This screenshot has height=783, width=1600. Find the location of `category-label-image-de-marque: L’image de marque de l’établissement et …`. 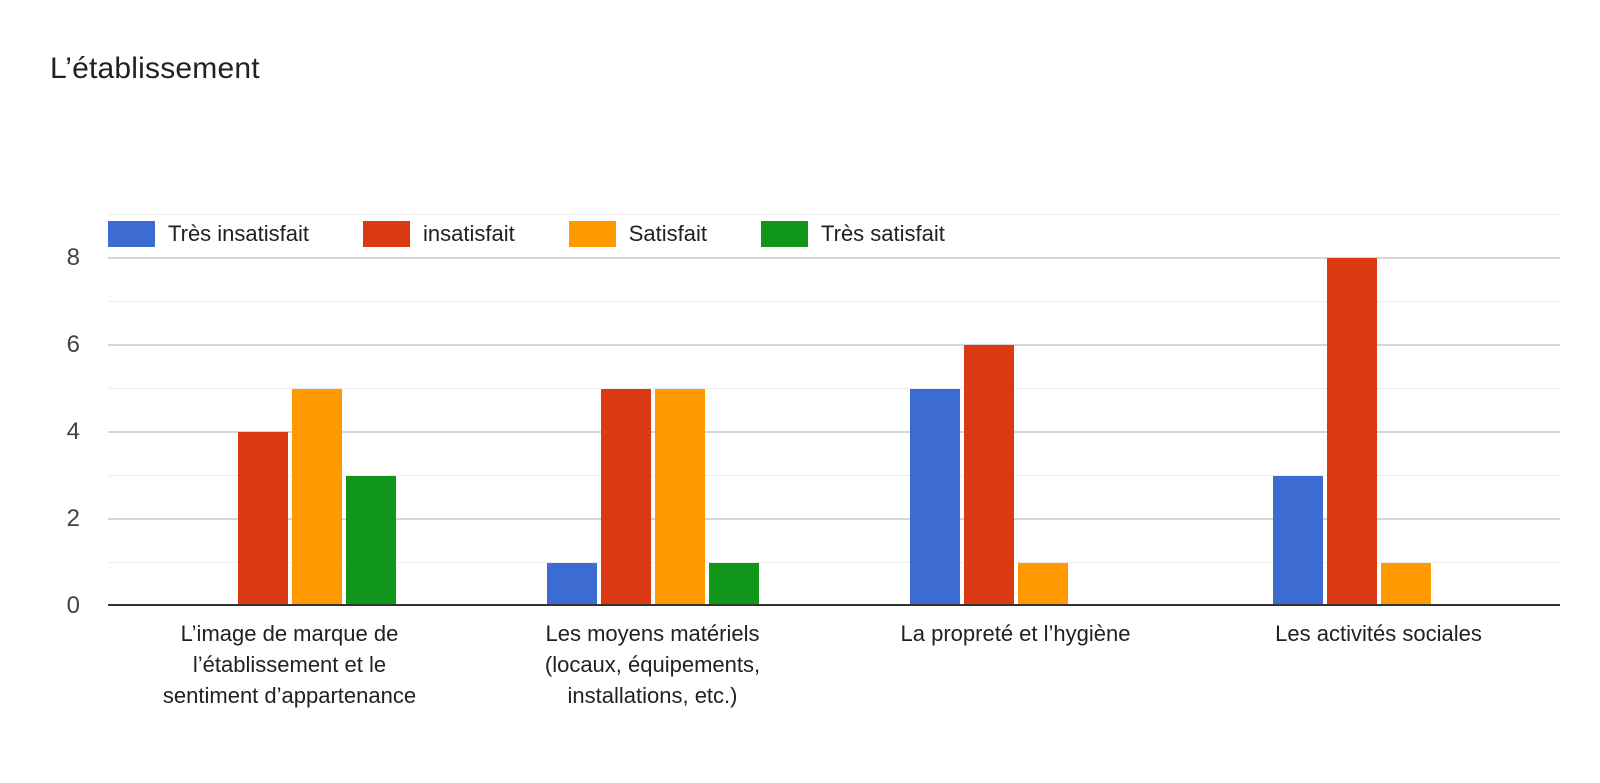

category-label-image-de-marque: L’image de marque de l’établissement et … is located at coordinates (289, 664).